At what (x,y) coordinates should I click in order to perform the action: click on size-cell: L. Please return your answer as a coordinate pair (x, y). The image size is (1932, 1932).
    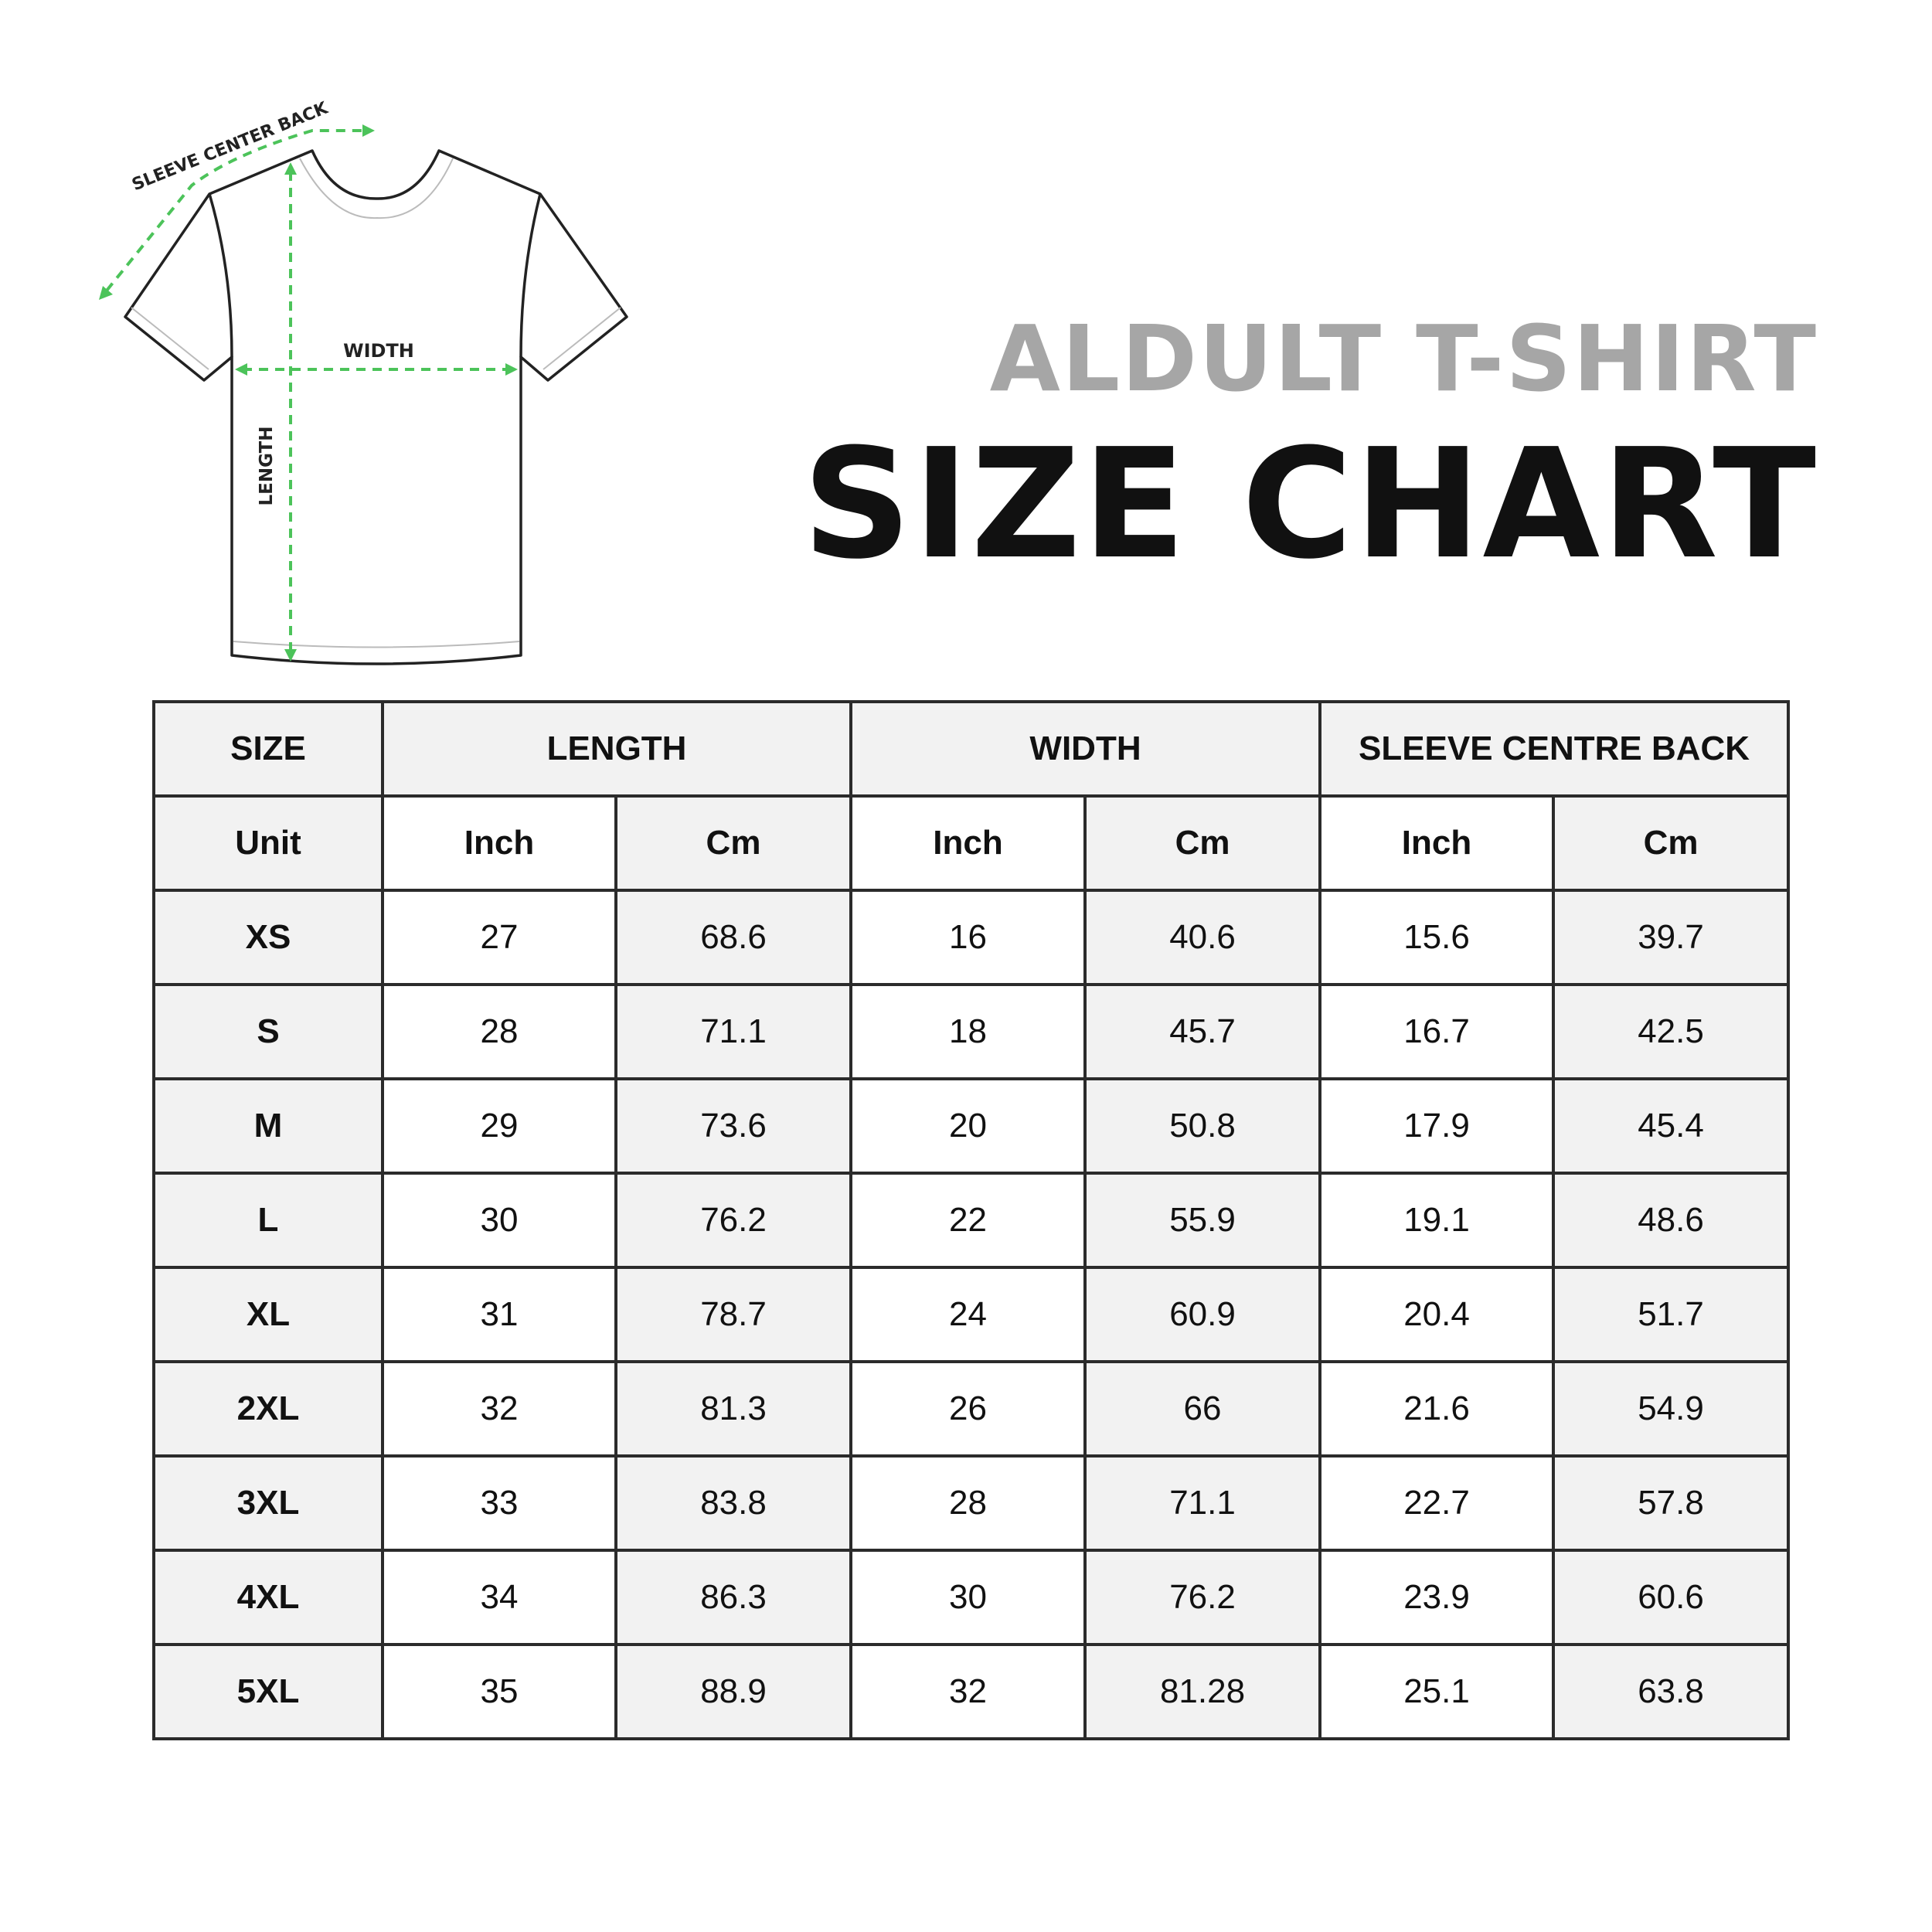
    Looking at the image, I should click on (268, 1220).